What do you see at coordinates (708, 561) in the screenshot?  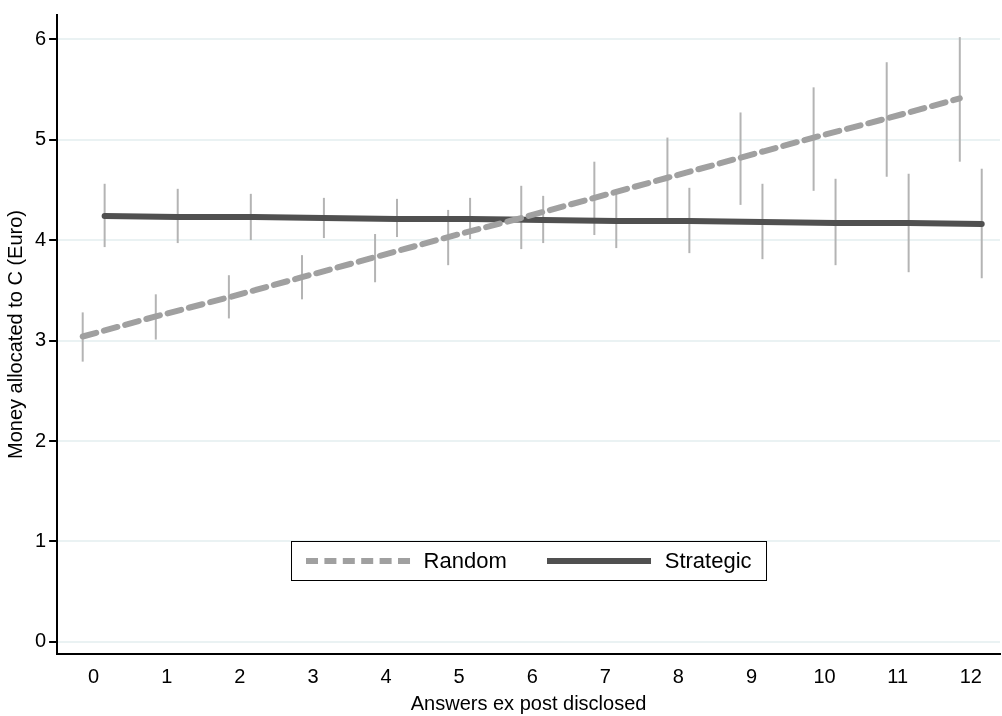 I see `legend-label: Strategic` at bounding box center [708, 561].